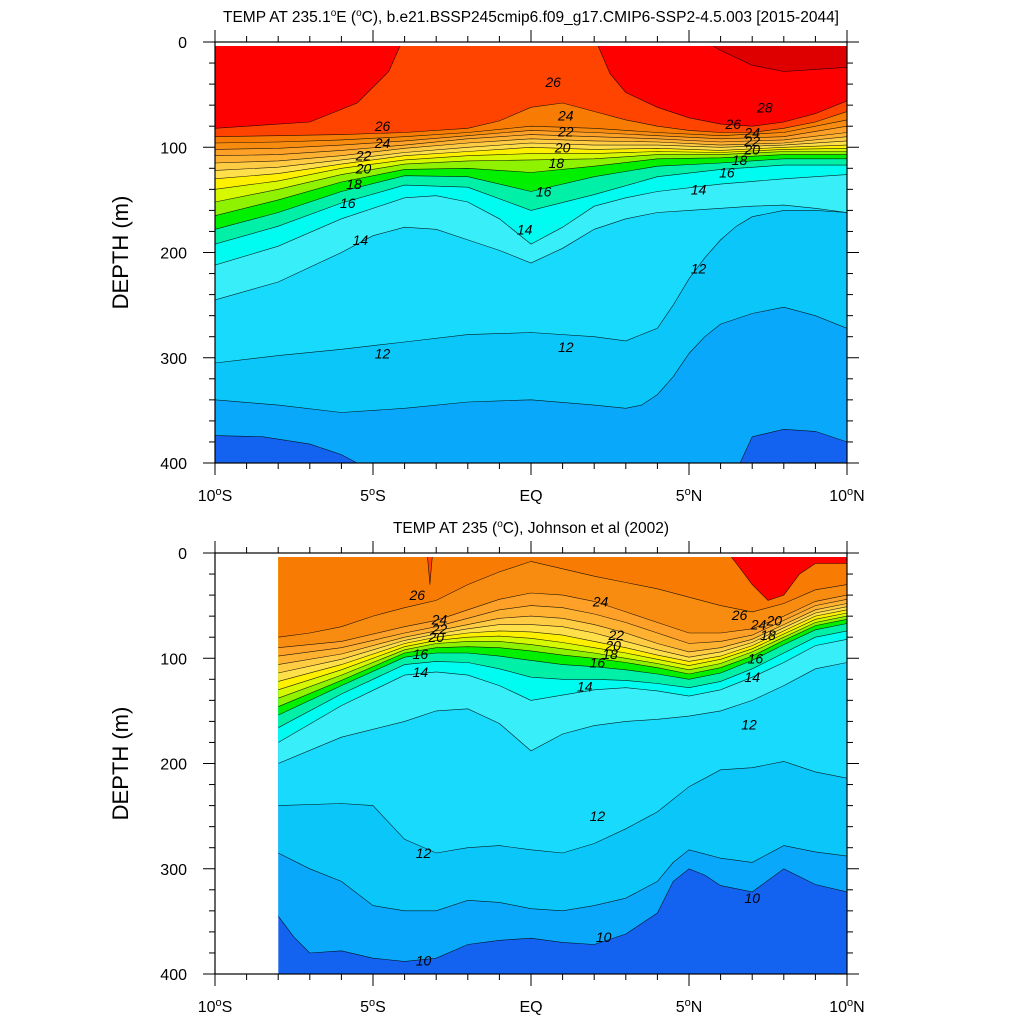  What do you see at coordinates (215, 495) in the screenshot?
I see `x-tick-label: 10oS` at bounding box center [215, 495].